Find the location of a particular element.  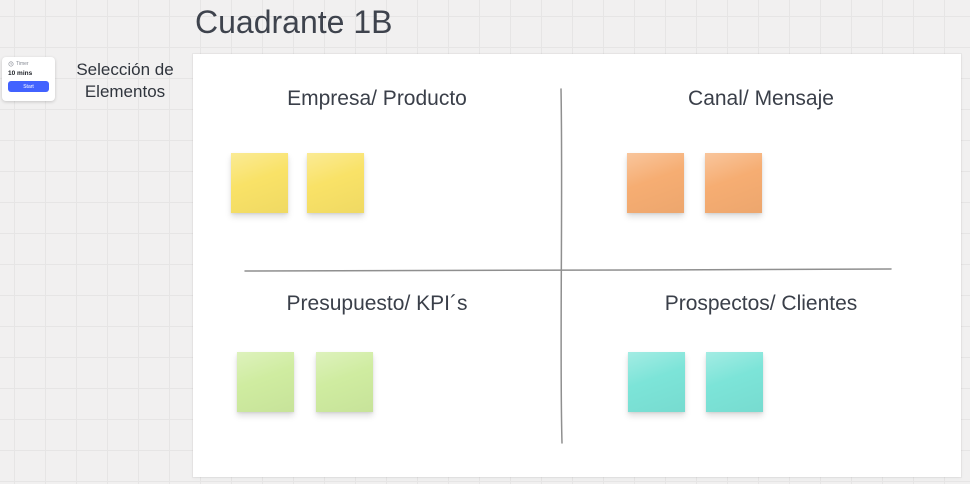

clock-icon is located at coordinates (11, 64).